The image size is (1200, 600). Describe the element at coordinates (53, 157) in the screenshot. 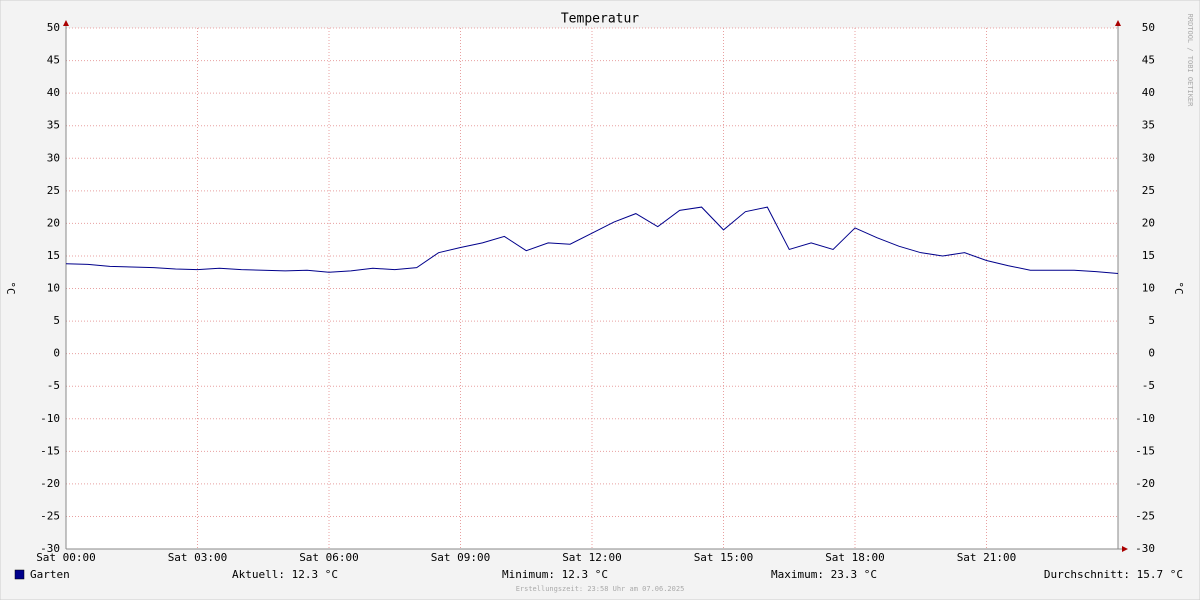

I see `y-tick-label: 30` at that location.